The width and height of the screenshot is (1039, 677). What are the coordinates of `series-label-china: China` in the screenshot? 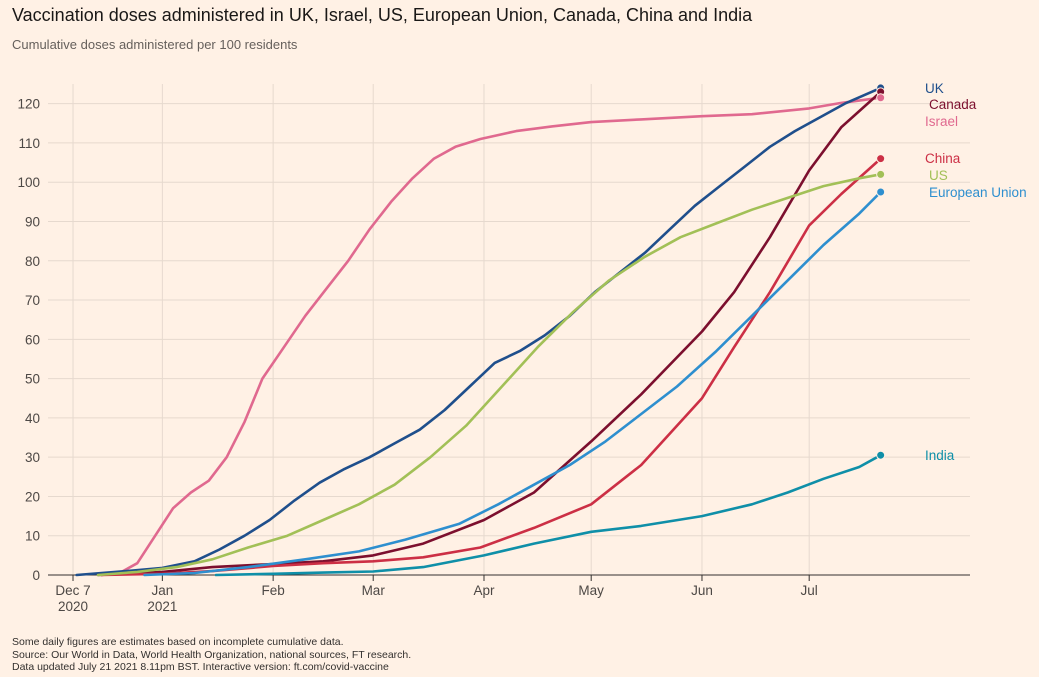 It's located at (943, 158).